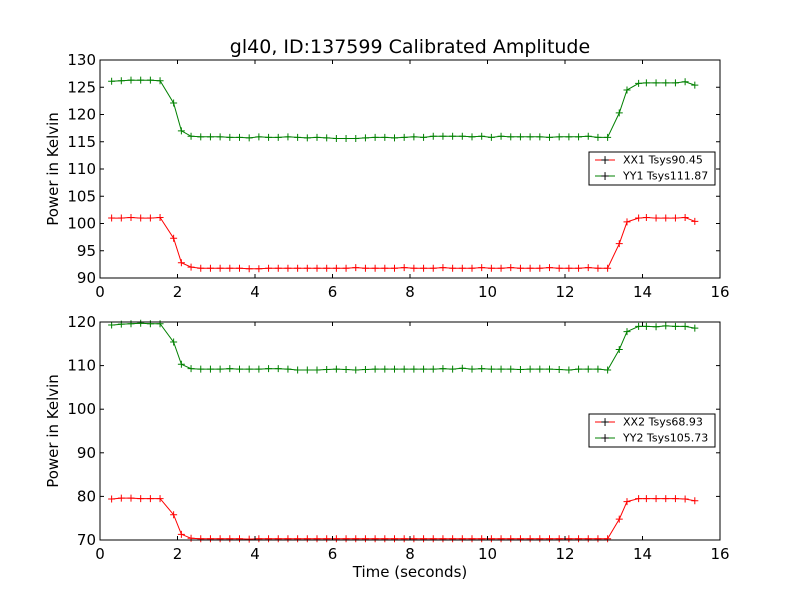 The height and width of the screenshot is (600, 800). Describe the element at coordinates (178, 554) in the screenshot. I see `x-tick-label: 2` at that location.